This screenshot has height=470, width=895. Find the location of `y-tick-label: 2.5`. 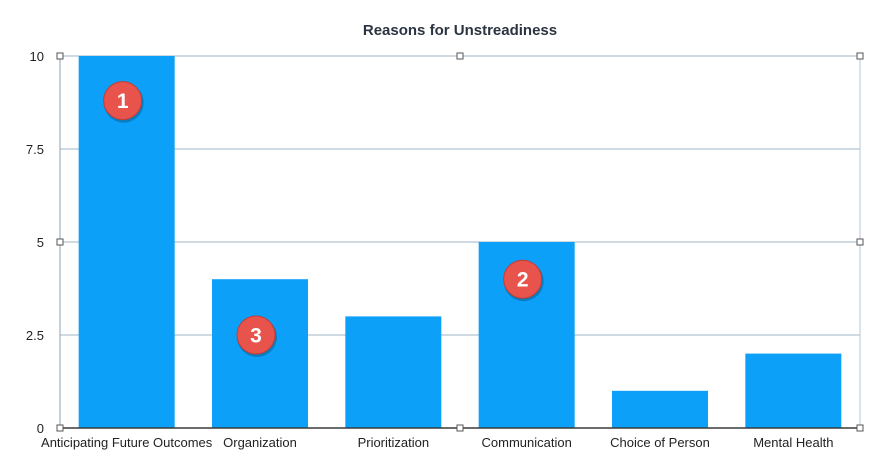

y-tick-label: 2.5 is located at coordinates (35, 335).